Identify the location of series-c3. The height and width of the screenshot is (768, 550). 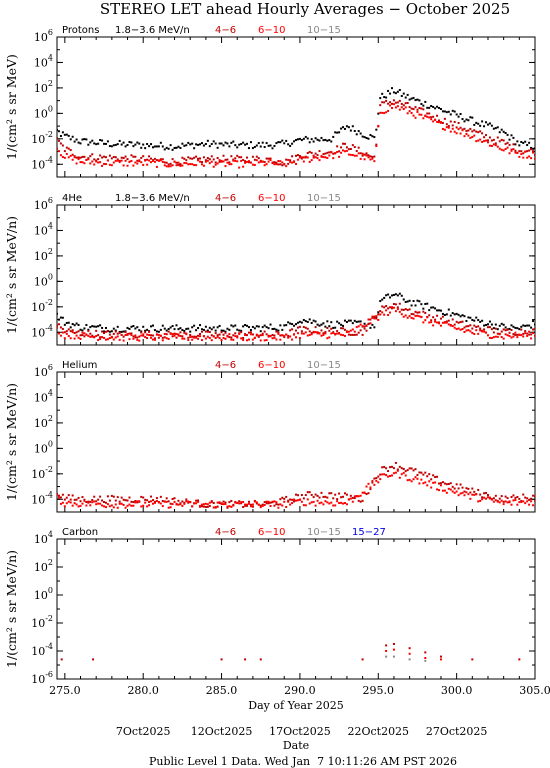
(294, 489).